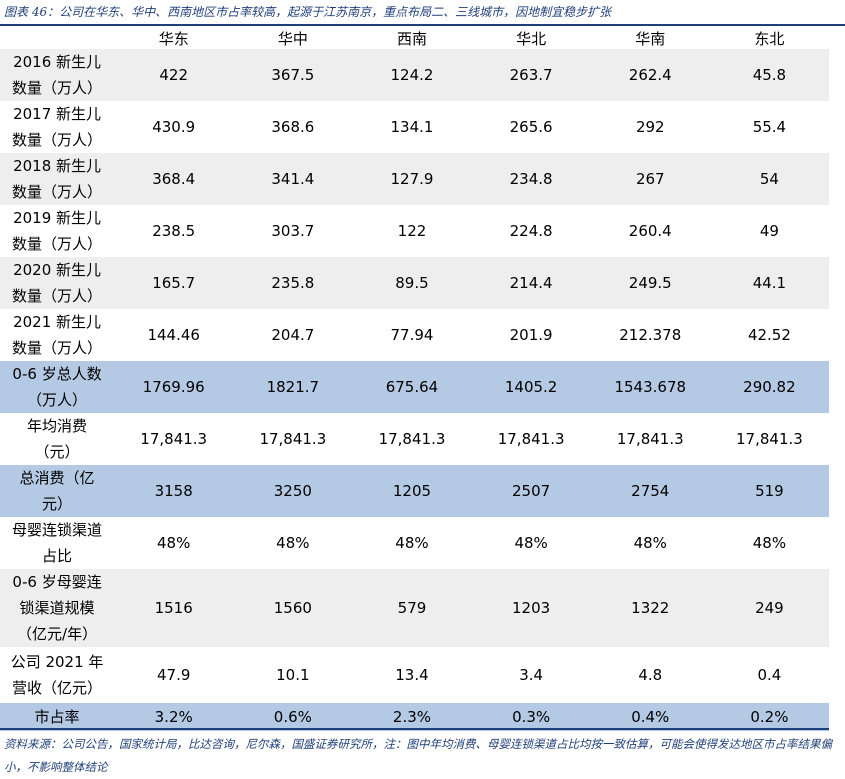  What do you see at coordinates (531, 608) in the screenshot?
I see `table-cell: 1203` at bounding box center [531, 608].